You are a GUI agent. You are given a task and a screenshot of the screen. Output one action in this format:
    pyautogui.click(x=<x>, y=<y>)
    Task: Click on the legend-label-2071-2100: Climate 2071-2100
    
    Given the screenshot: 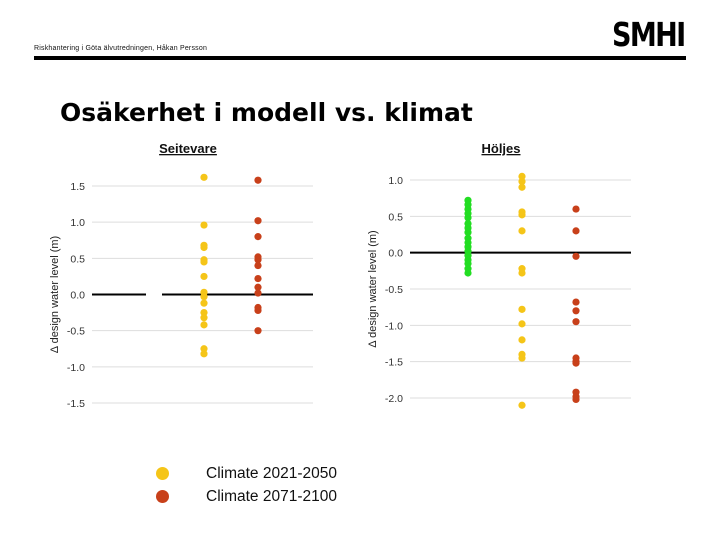 What is the action you would take?
    pyautogui.click(x=271, y=496)
    